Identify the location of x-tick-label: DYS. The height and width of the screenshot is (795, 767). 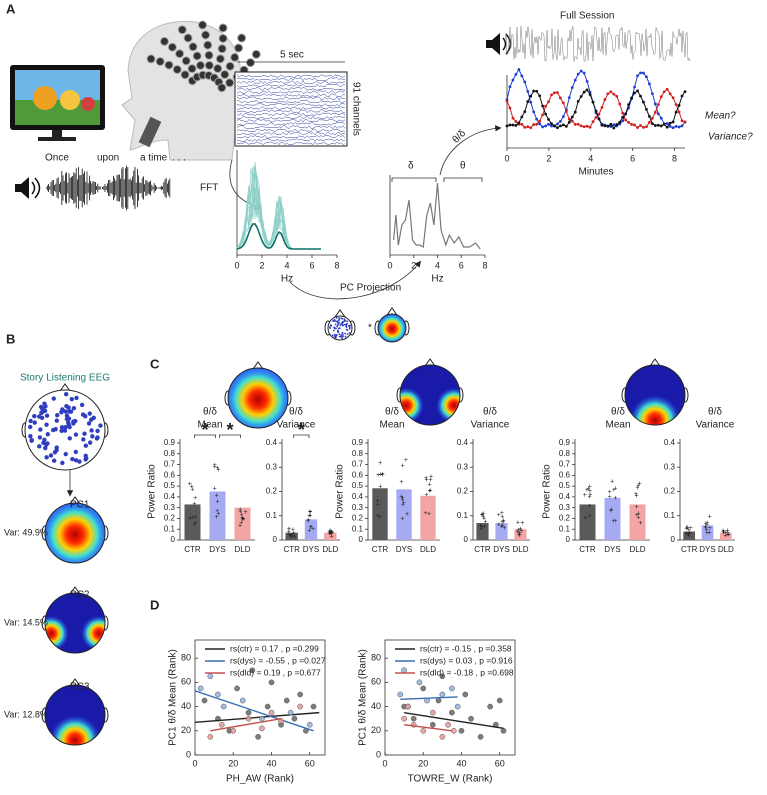
(501, 549).